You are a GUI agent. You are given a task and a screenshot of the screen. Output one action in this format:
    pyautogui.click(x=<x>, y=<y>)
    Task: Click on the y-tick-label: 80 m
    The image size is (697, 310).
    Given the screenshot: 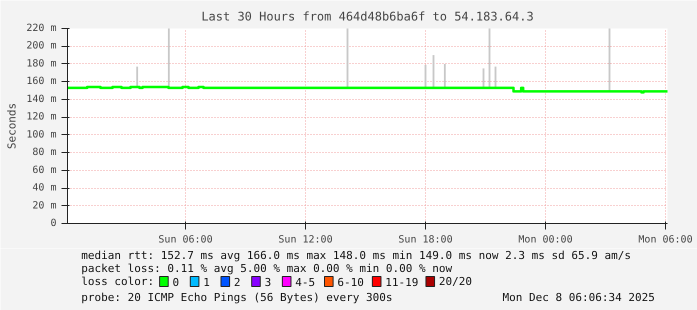 What is the action you would take?
    pyautogui.click(x=44, y=152)
    